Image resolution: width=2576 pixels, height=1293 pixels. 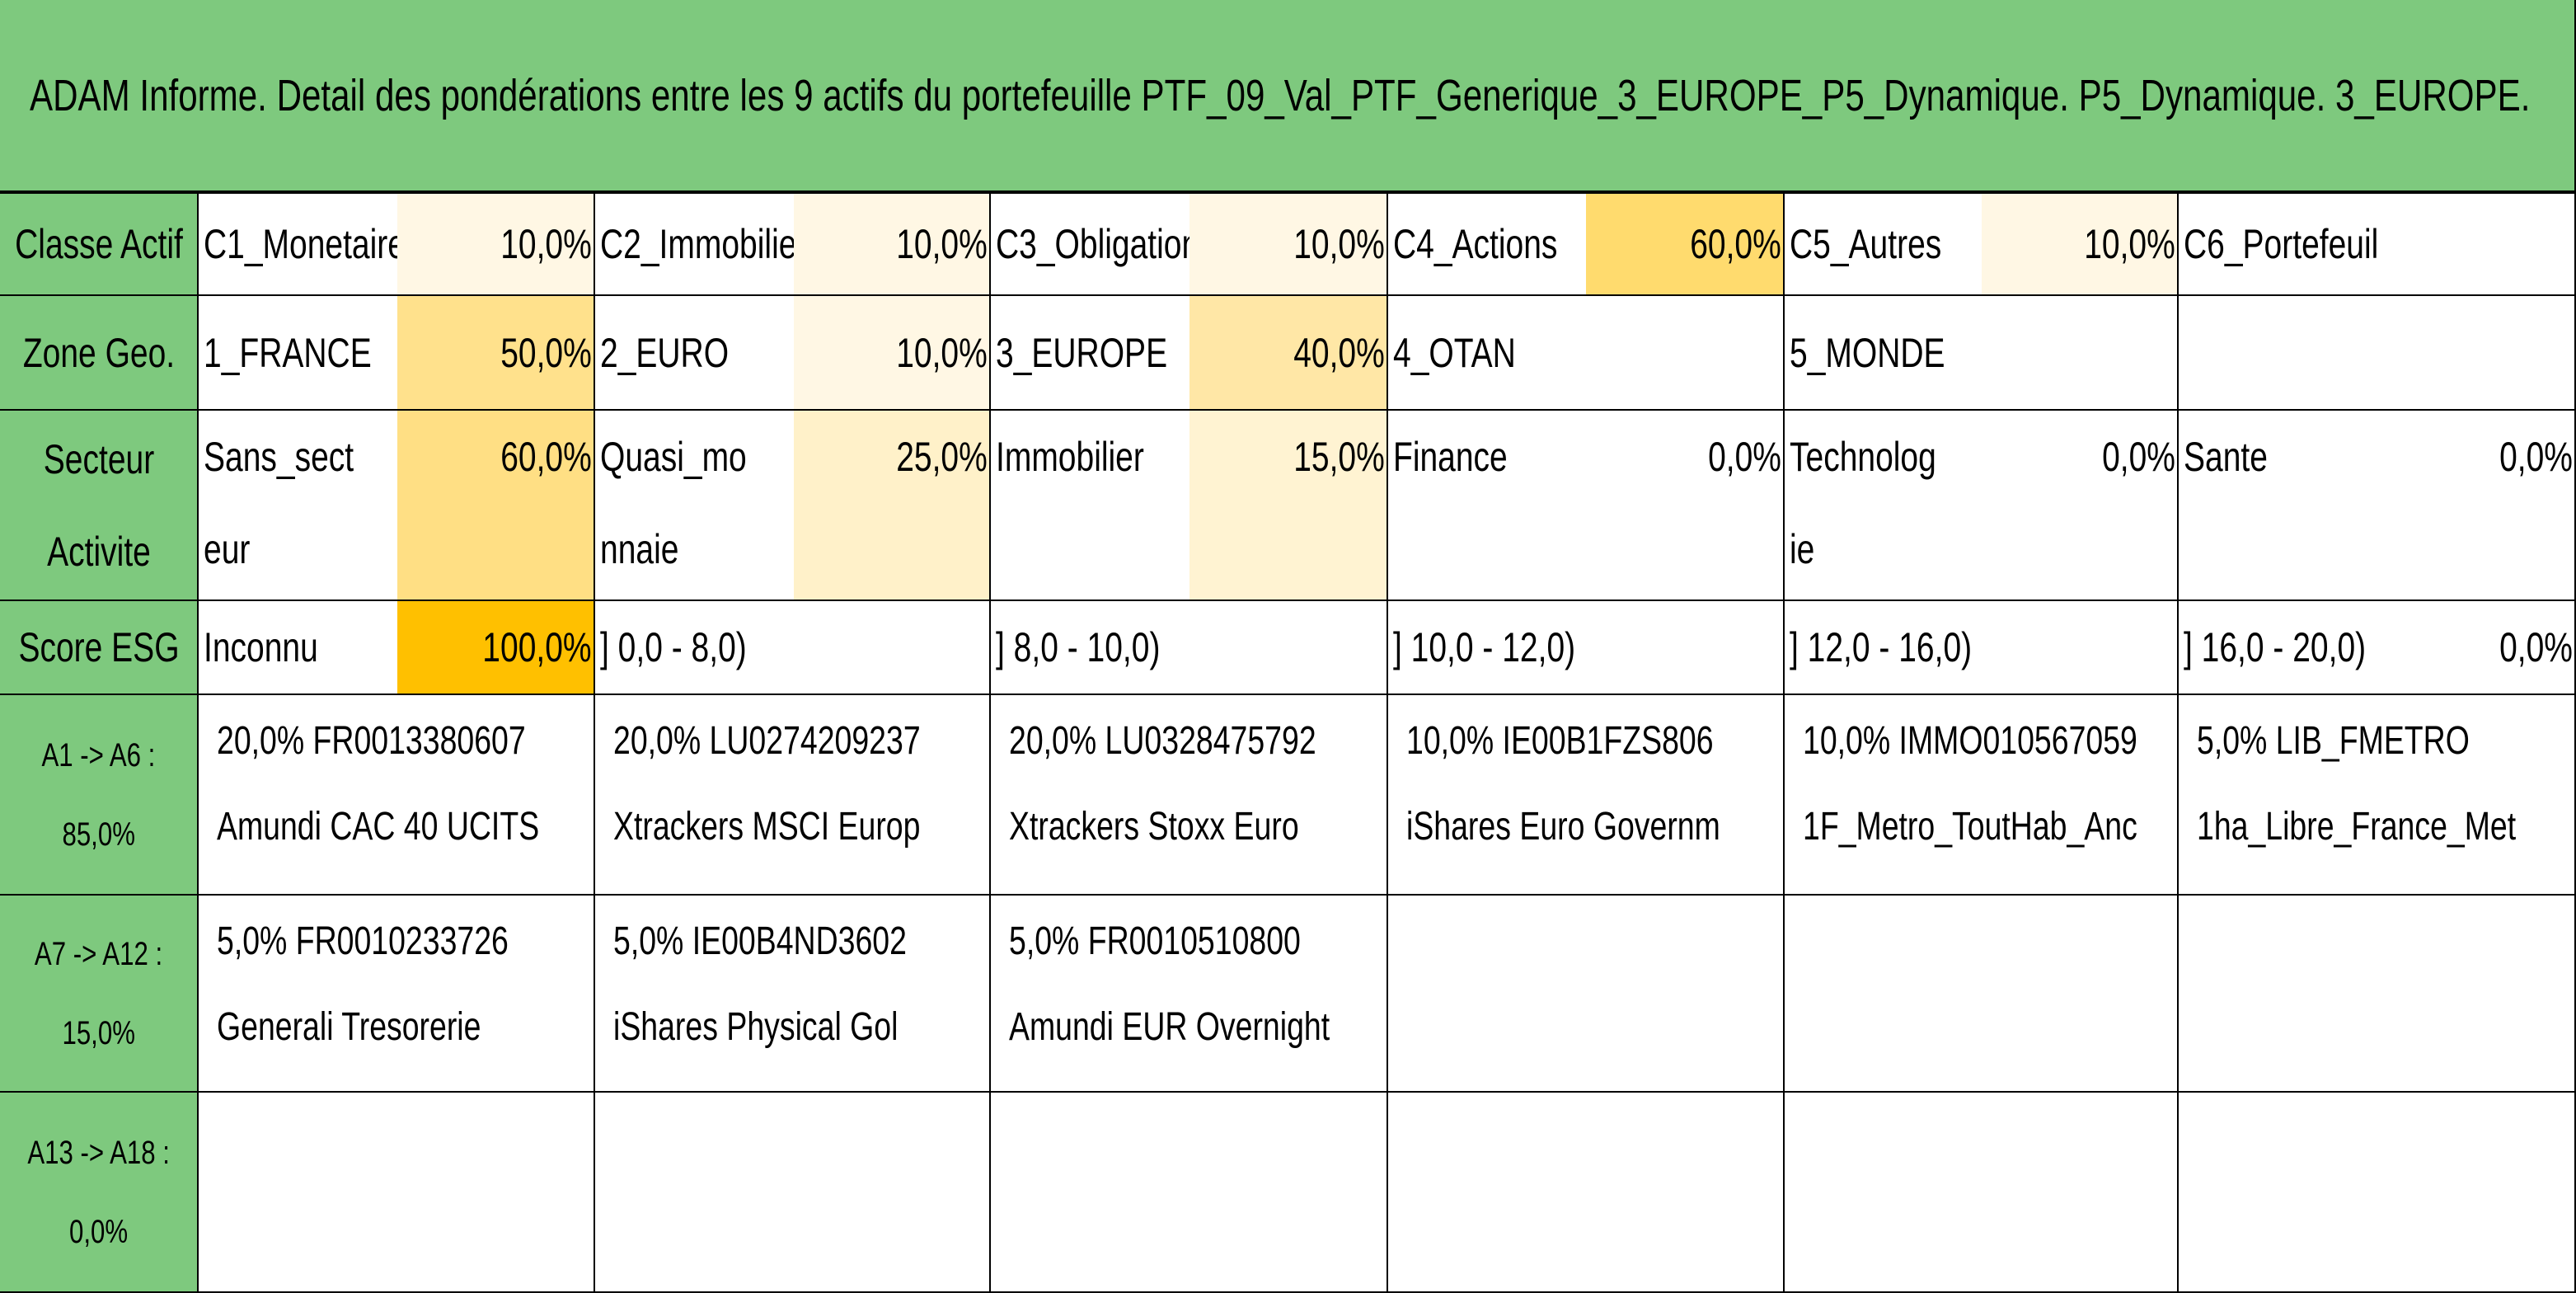 I want to click on cell-value: 40,0%, so click(x=1289, y=354).